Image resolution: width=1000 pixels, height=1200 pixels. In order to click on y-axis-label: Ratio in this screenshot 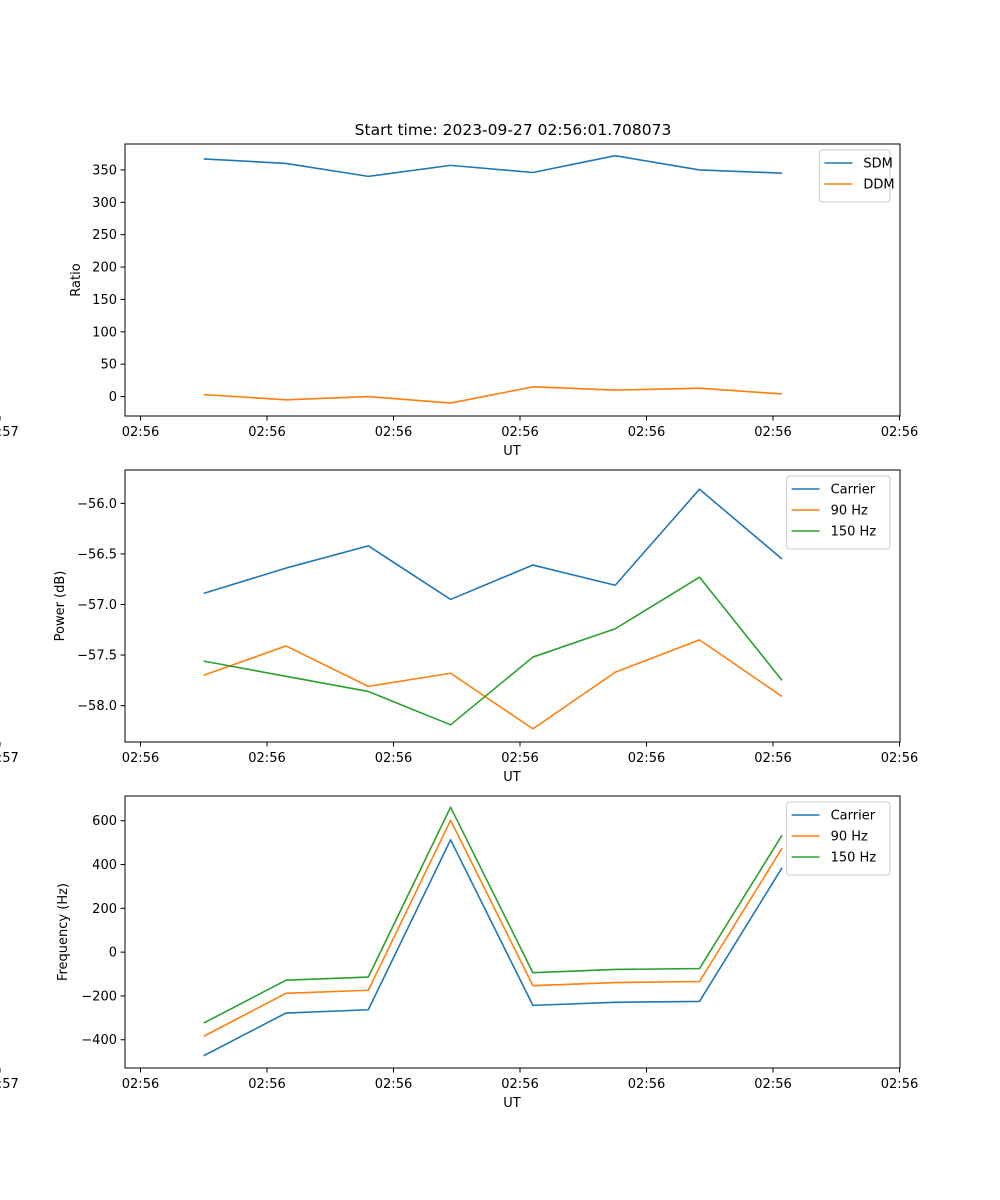, I will do `click(76, 279)`.